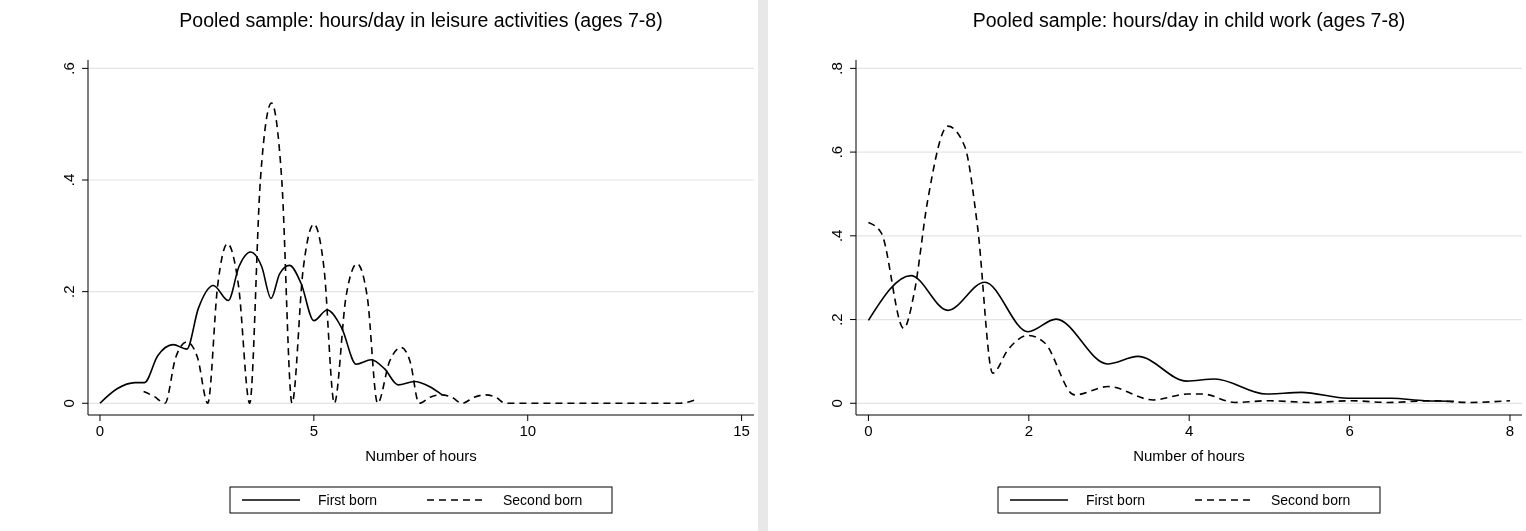 The height and width of the screenshot is (531, 1526). I want to click on chart-title: Pooled sample: hours/day in leisure activities (ages 7-8), so click(421, 20).